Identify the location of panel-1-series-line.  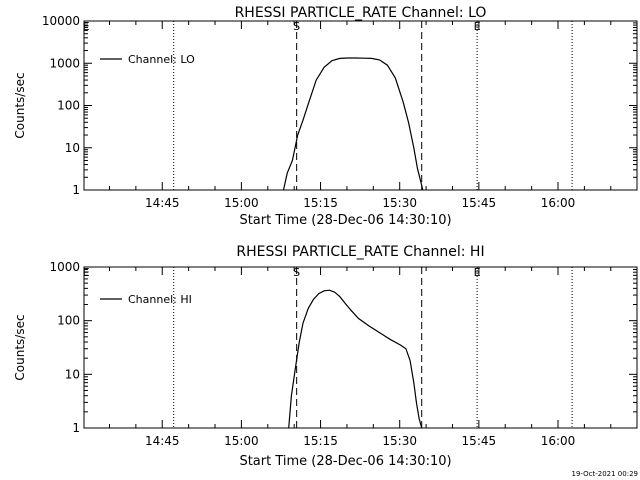
(353, 124).